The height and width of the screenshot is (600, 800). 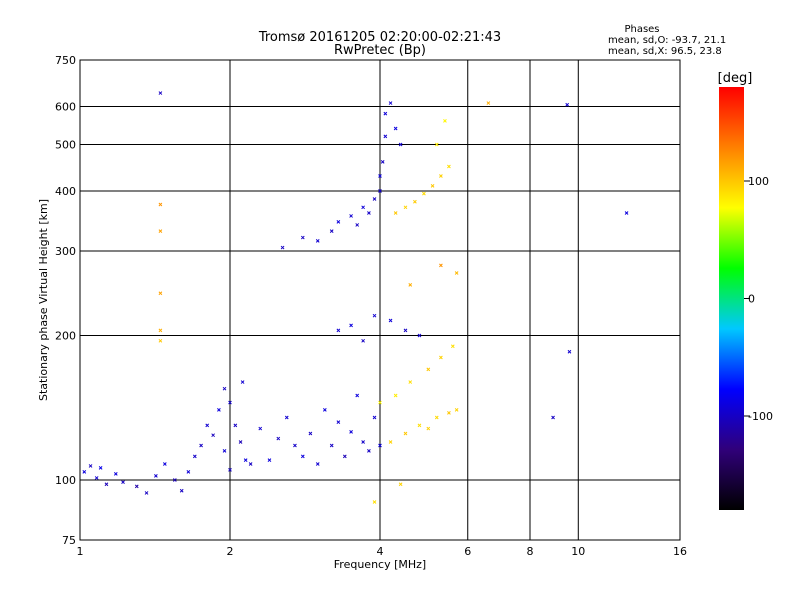 I want to click on x-tick-label: 16, so click(x=680, y=551).